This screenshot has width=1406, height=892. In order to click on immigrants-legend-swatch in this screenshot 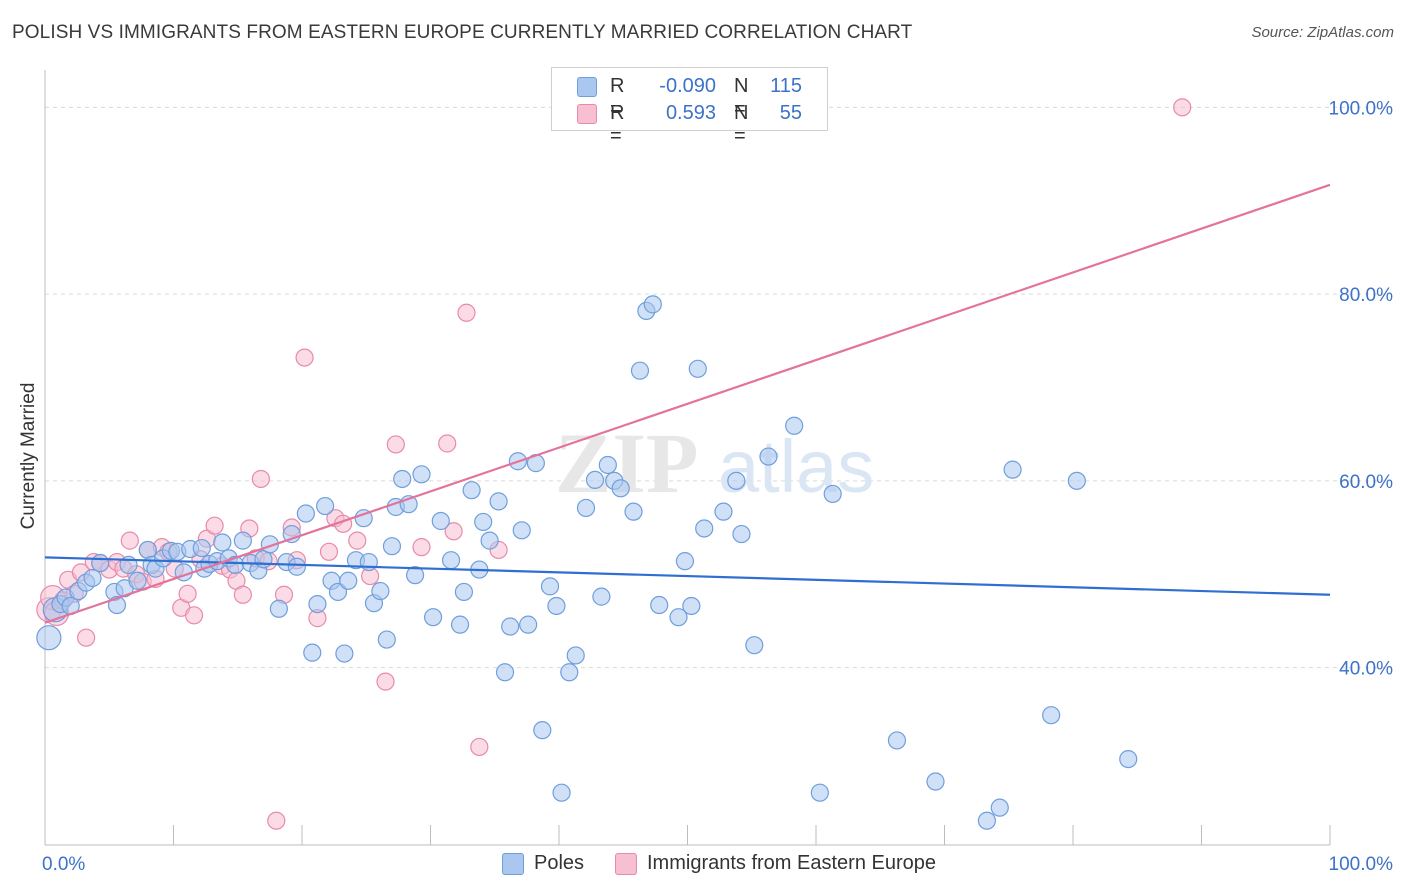, I will do `click(626, 864)`.